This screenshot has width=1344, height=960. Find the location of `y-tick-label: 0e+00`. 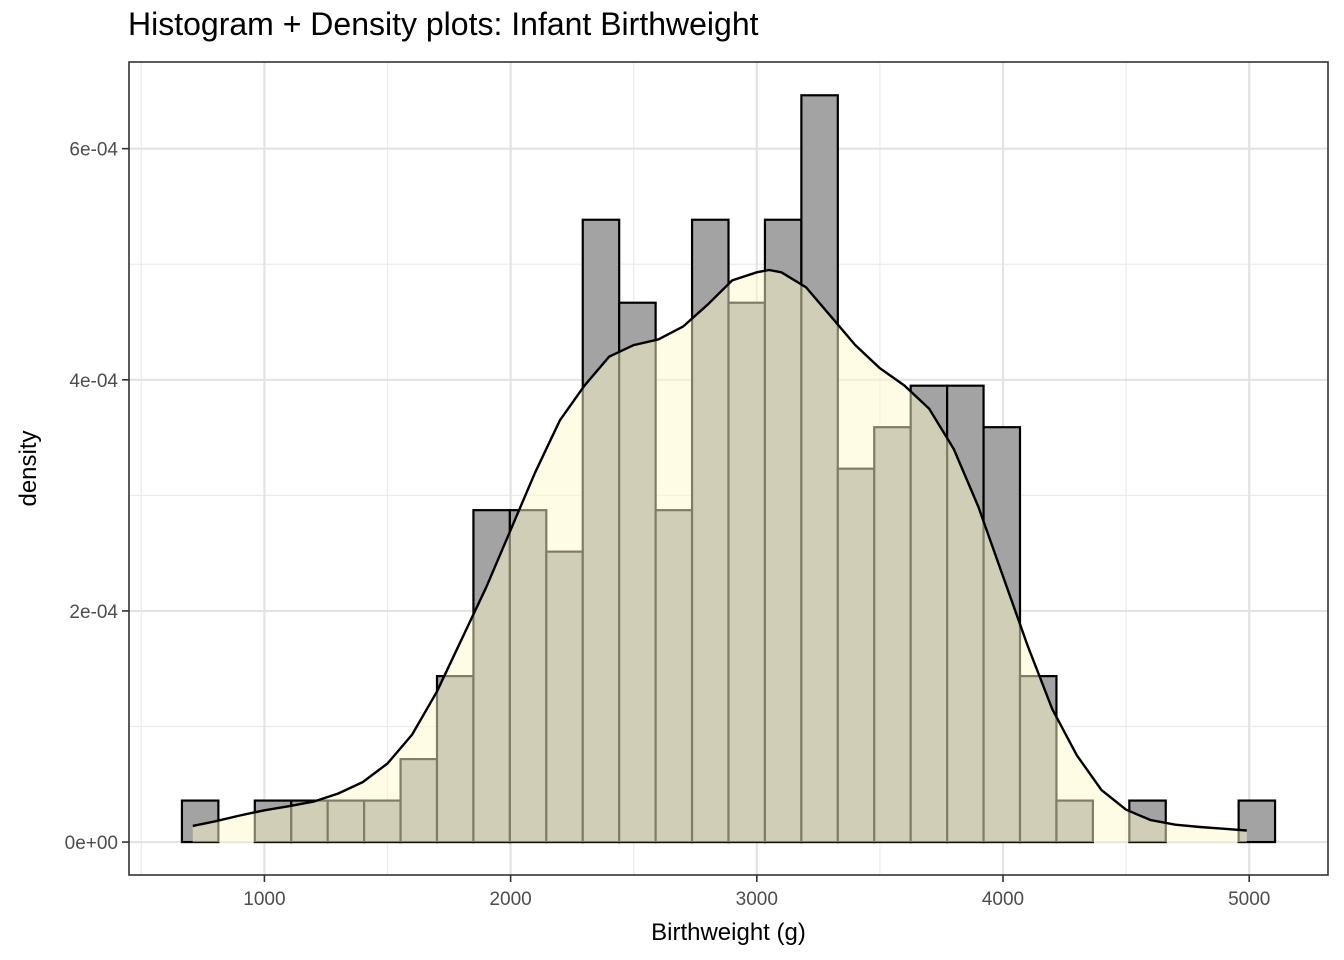

y-tick-label: 0e+00 is located at coordinates (91, 843).